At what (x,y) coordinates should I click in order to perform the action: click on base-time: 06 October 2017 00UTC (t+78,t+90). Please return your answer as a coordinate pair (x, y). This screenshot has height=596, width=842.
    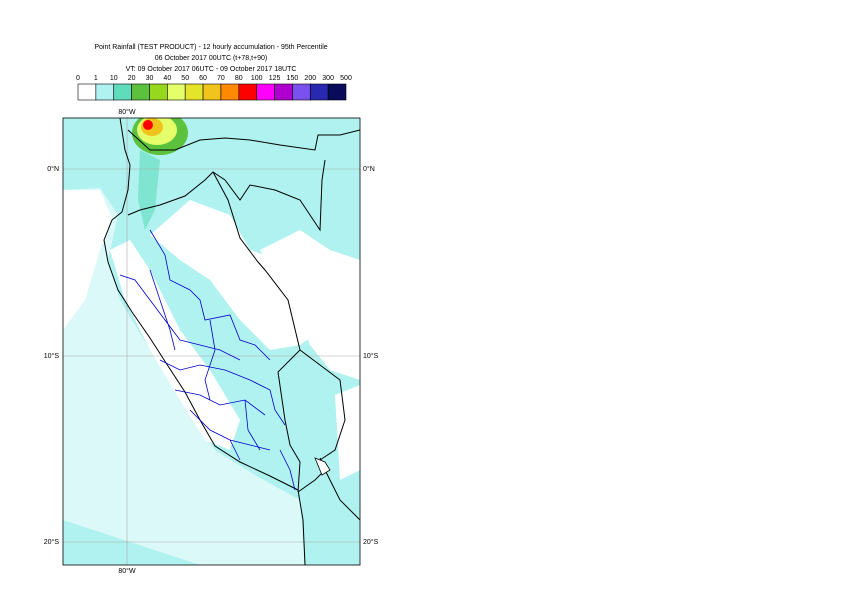
    Looking at the image, I should click on (211, 58).